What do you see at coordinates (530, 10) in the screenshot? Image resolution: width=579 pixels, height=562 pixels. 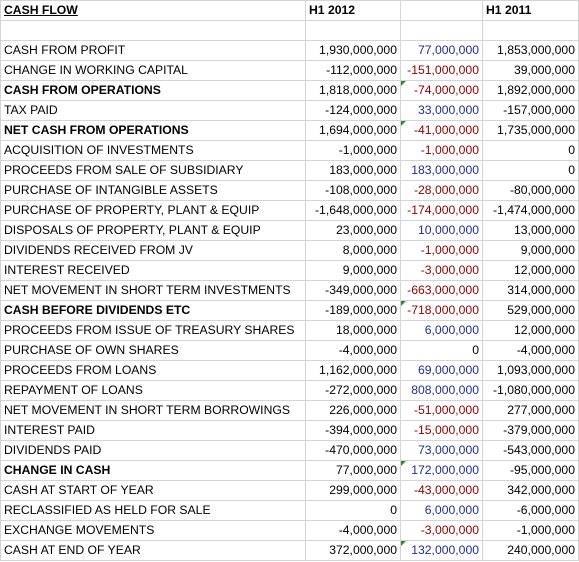 I see `column-header-h1-2011: H1 2011` at bounding box center [530, 10].